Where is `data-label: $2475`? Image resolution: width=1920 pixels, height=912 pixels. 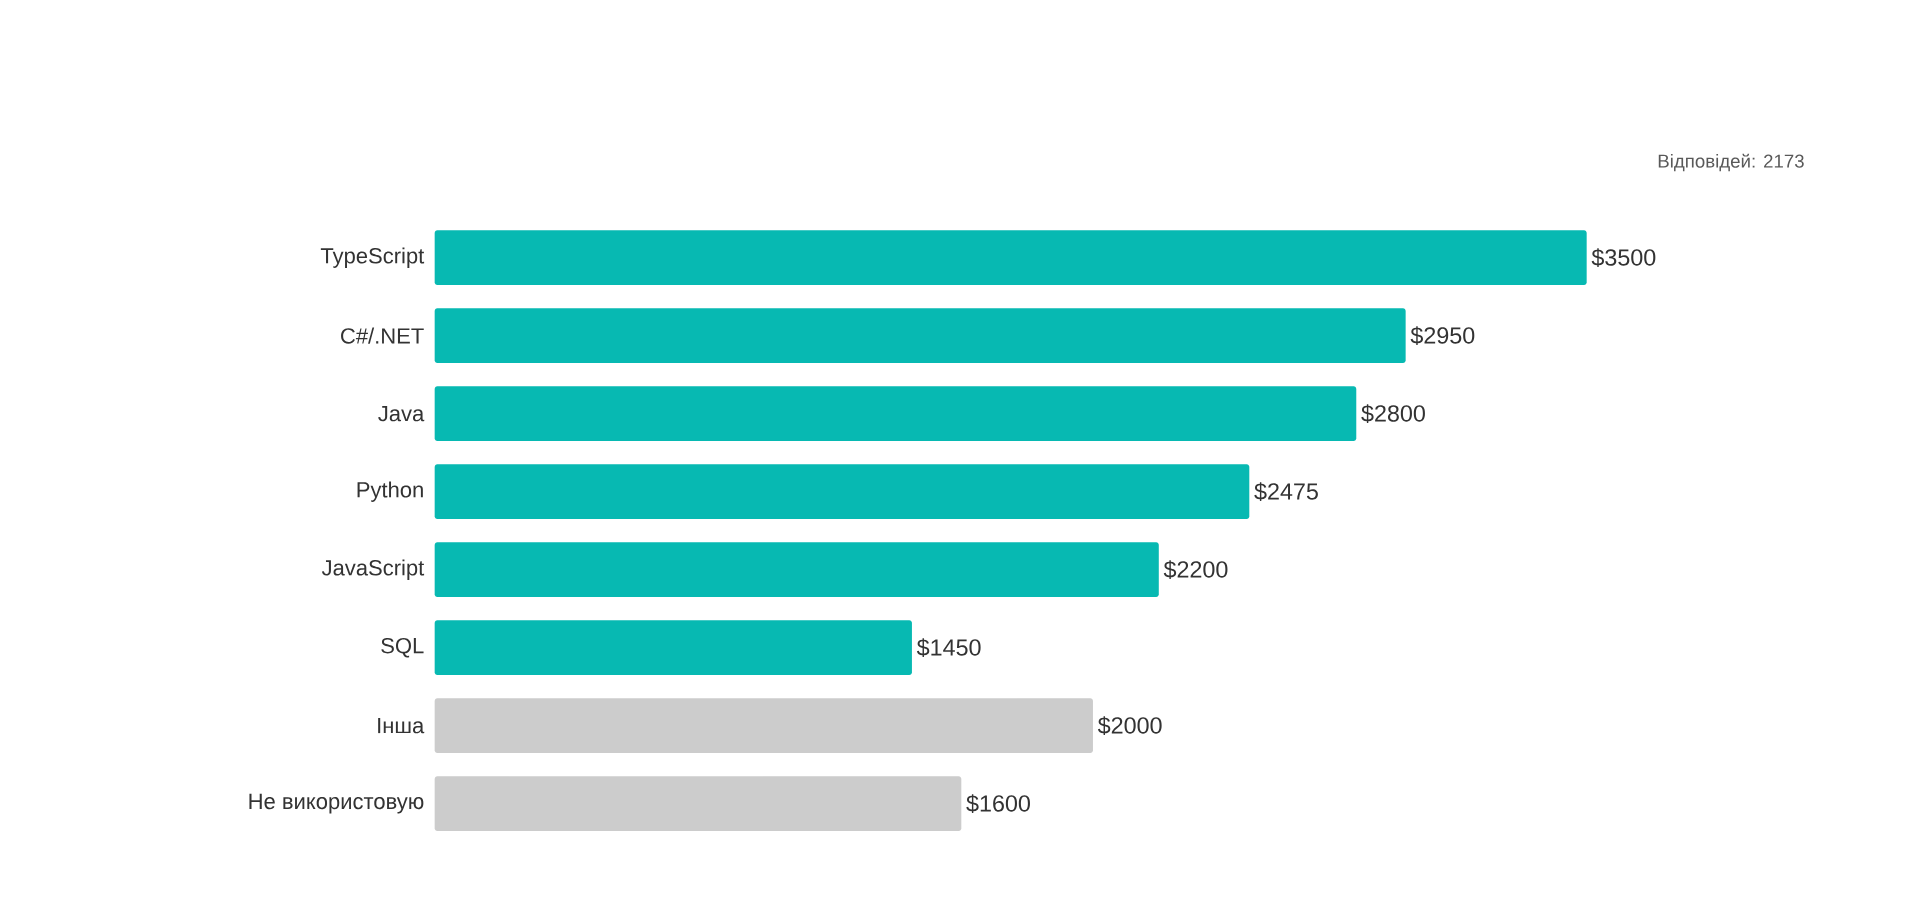 data-label: $2475 is located at coordinates (1286, 492).